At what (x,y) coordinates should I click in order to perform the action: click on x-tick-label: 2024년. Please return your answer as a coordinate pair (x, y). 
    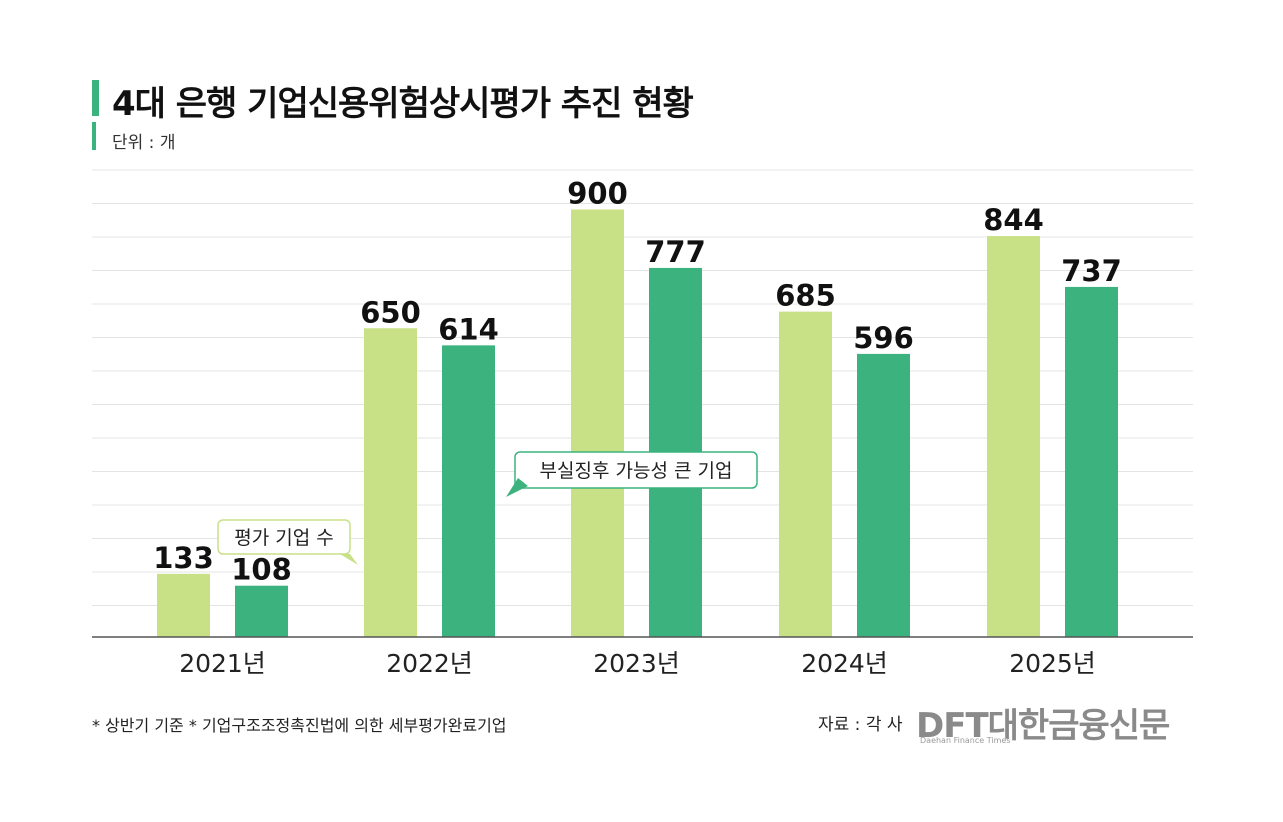
    Looking at the image, I should click on (844, 663).